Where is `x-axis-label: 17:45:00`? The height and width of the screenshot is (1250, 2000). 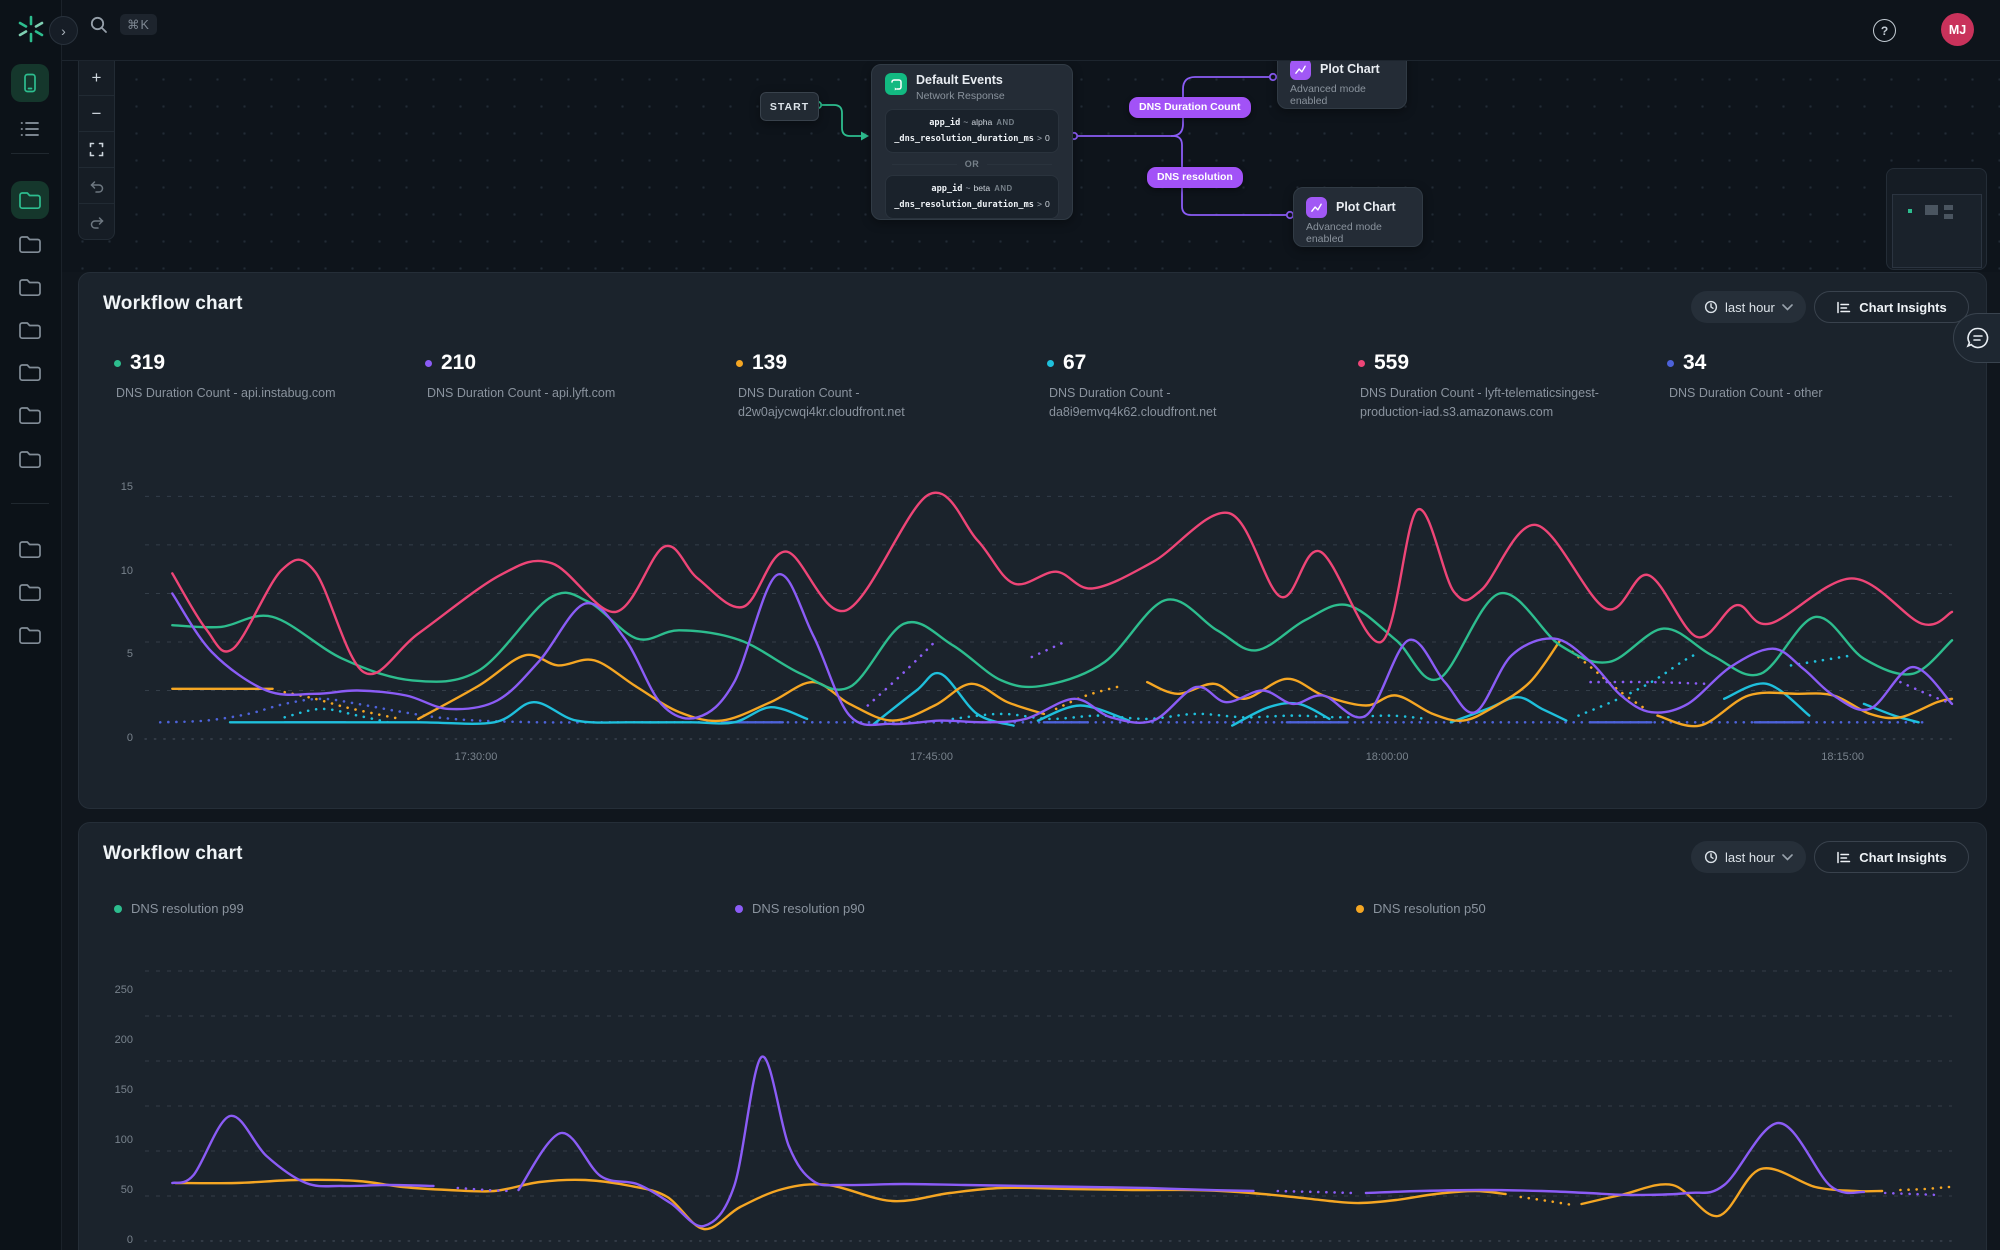 x-axis-label: 17:45:00 is located at coordinates (931, 757).